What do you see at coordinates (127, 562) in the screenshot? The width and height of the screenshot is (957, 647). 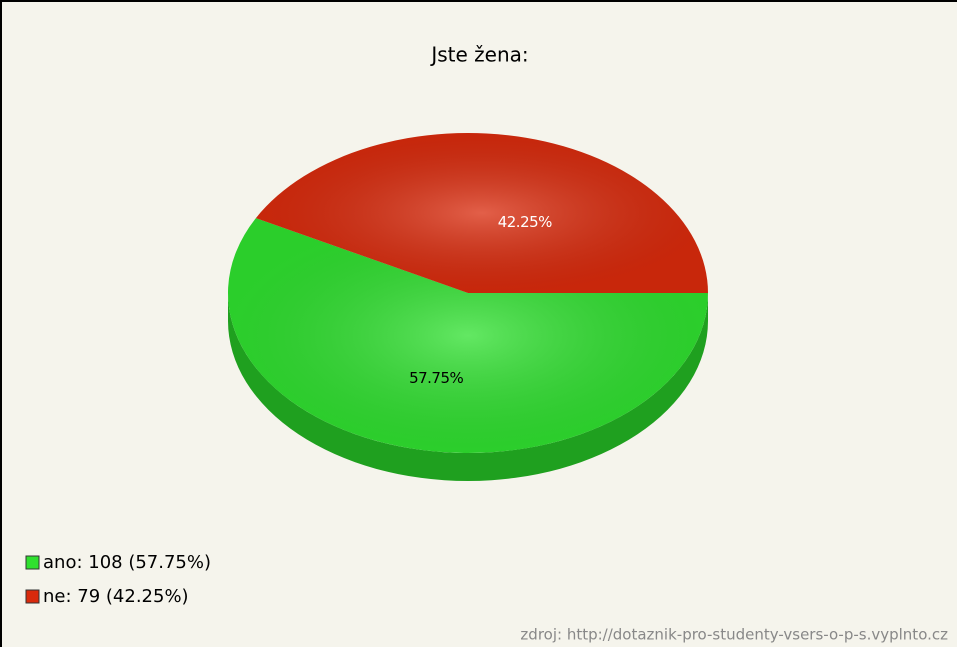 I see `legend-label: ano: 108 (57.75%)` at bounding box center [127, 562].